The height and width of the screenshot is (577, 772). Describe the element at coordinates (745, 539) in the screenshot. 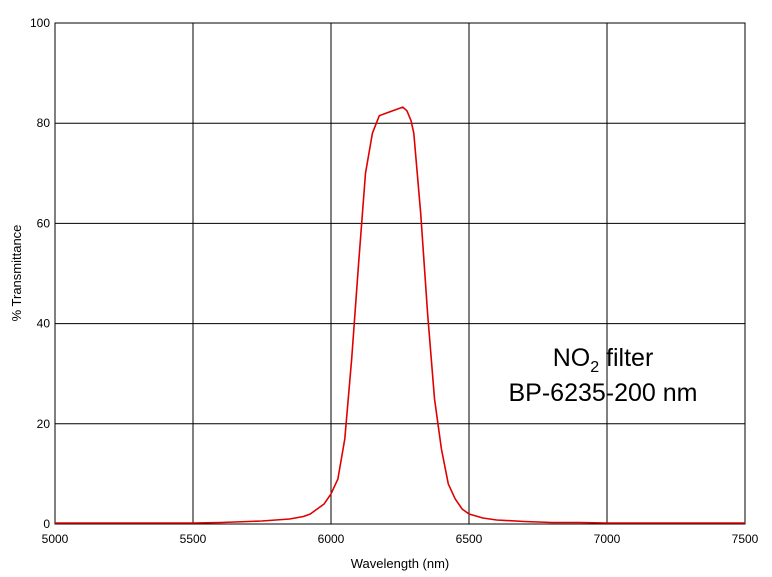

I see `x-tick-label: 7500` at that location.